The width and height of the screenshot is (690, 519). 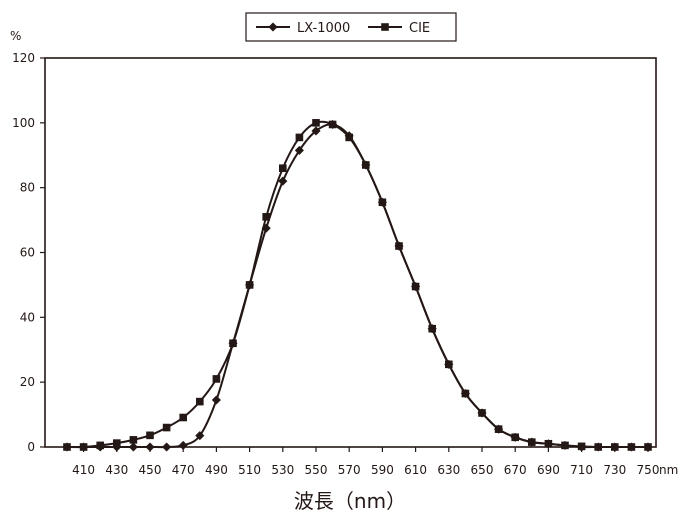 I want to click on y-tick-label: 100, so click(x=23, y=123).